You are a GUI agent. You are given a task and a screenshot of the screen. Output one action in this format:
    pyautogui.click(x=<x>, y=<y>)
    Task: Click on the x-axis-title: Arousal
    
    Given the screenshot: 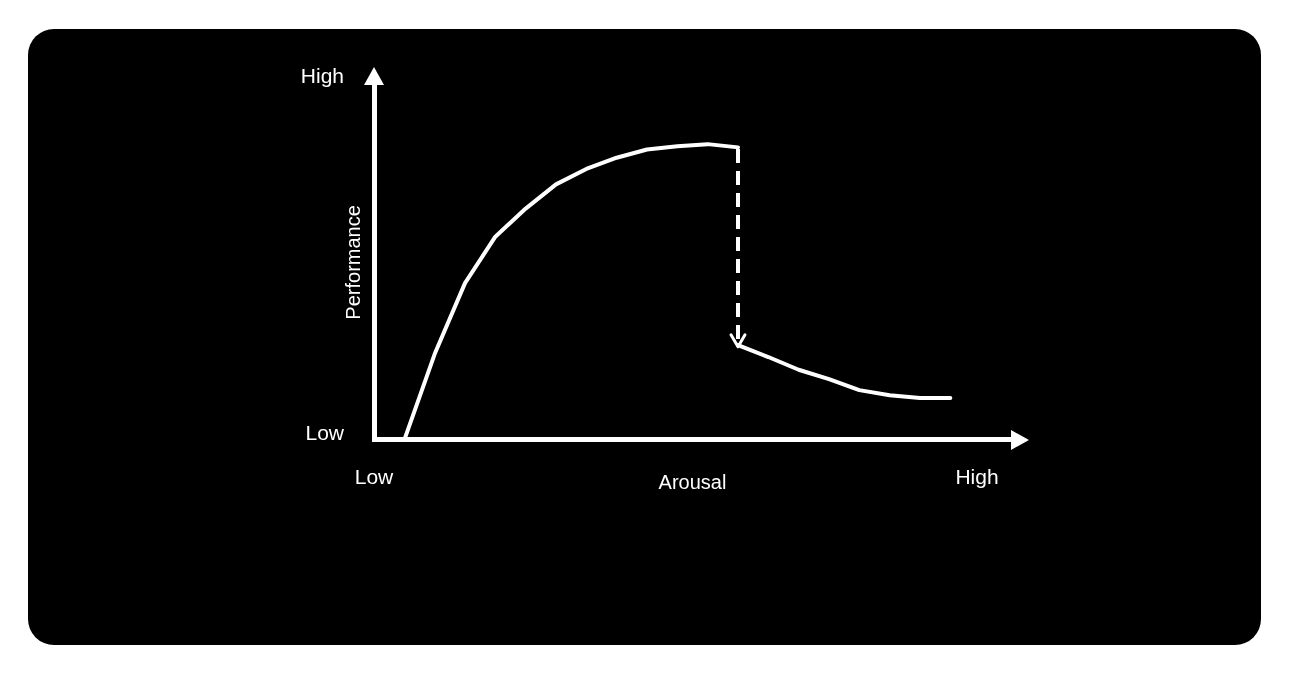 What is the action you would take?
    pyautogui.click(x=692, y=481)
    